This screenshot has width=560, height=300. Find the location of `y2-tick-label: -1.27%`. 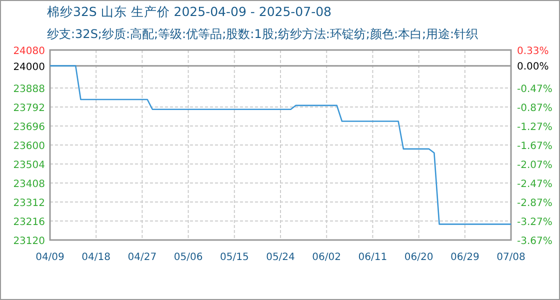

y2-tick-label: -1.27% is located at coordinates (534, 127).